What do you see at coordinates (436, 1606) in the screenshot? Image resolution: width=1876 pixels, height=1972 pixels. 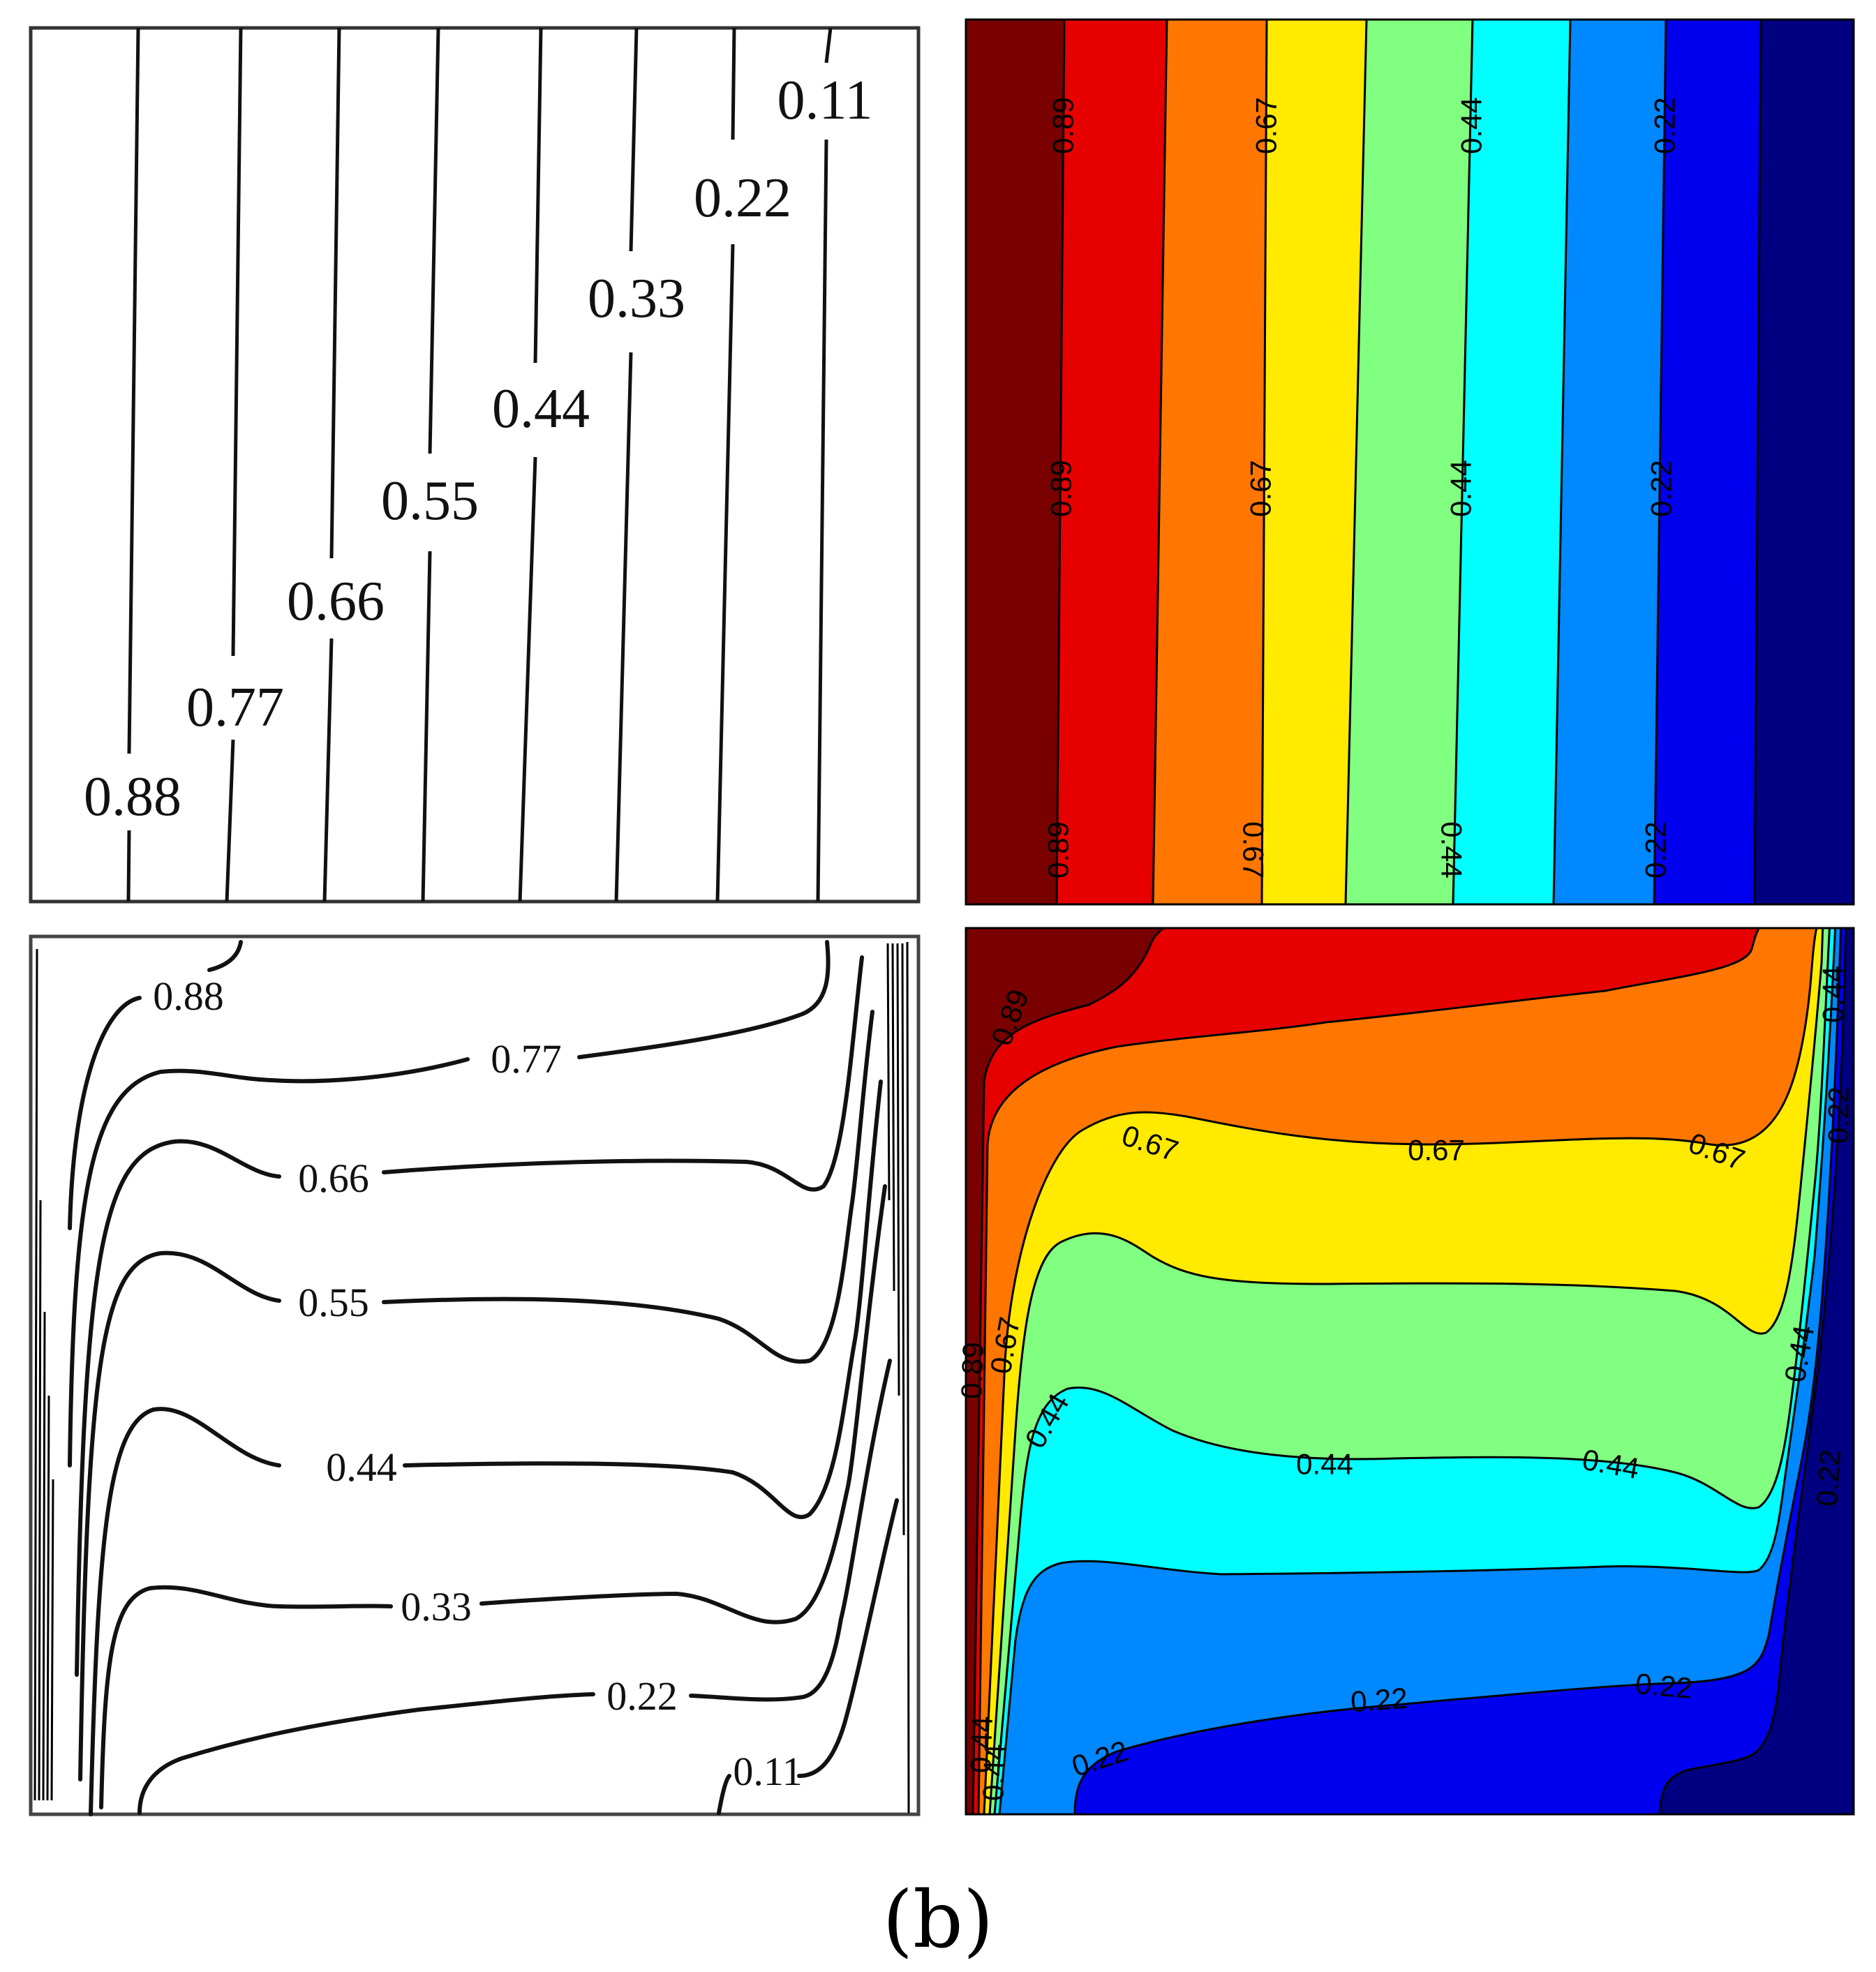 I see `bl-label-0.33: 0.33` at bounding box center [436, 1606].